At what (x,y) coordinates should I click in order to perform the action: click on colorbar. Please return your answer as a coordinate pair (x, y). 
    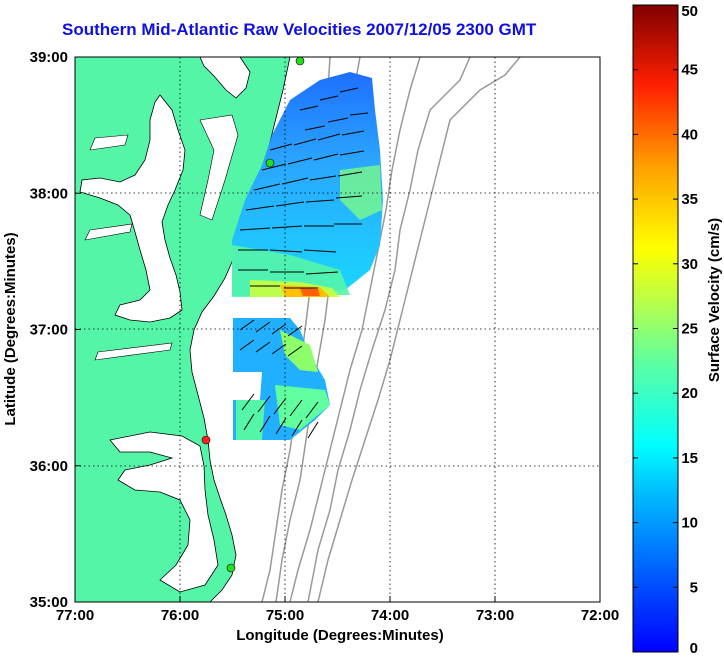
    Looking at the image, I should click on (655, 328).